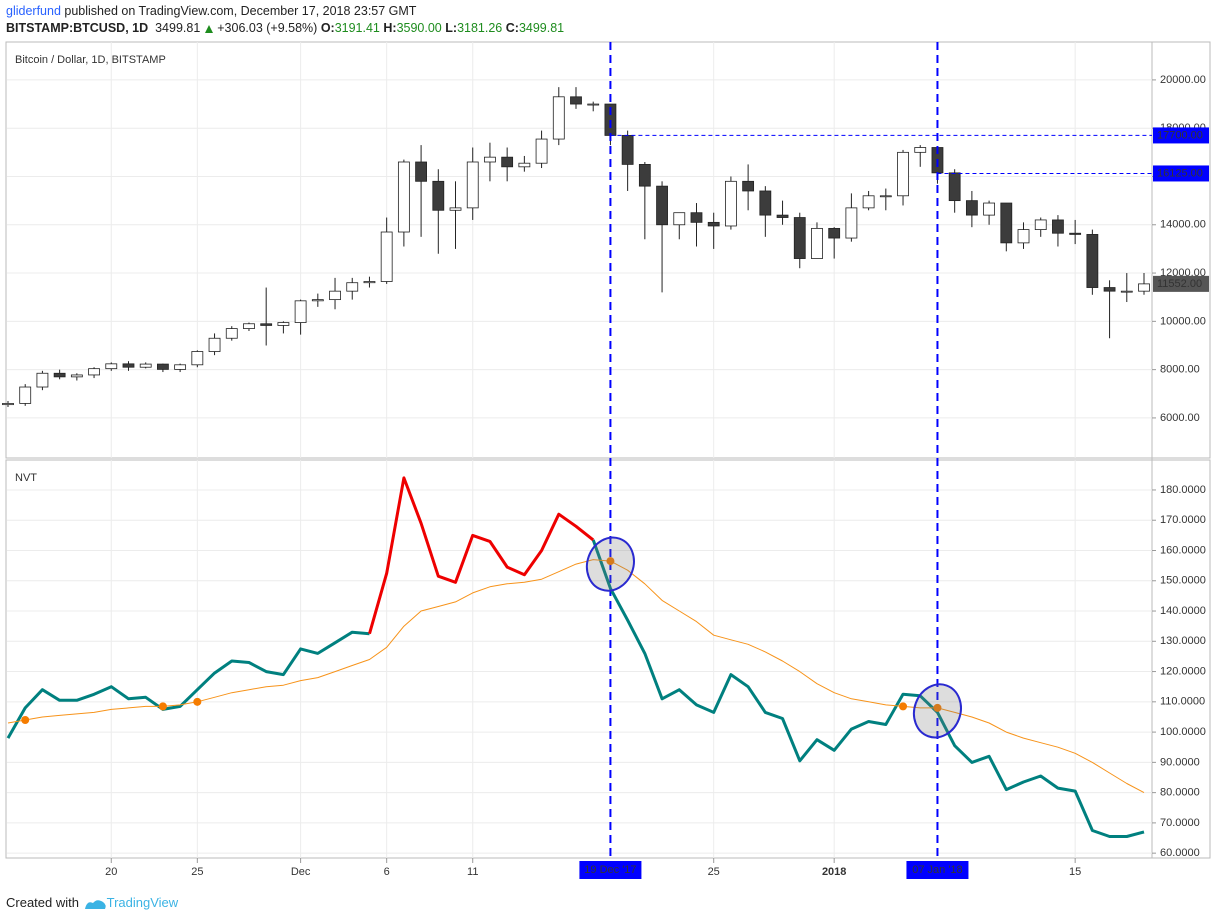 Image resolution: width=1216 pixels, height=920 pixels. What do you see at coordinates (1183, 641) in the screenshot?
I see `y-tick-label: 130.0000` at bounding box center [1183, 641].